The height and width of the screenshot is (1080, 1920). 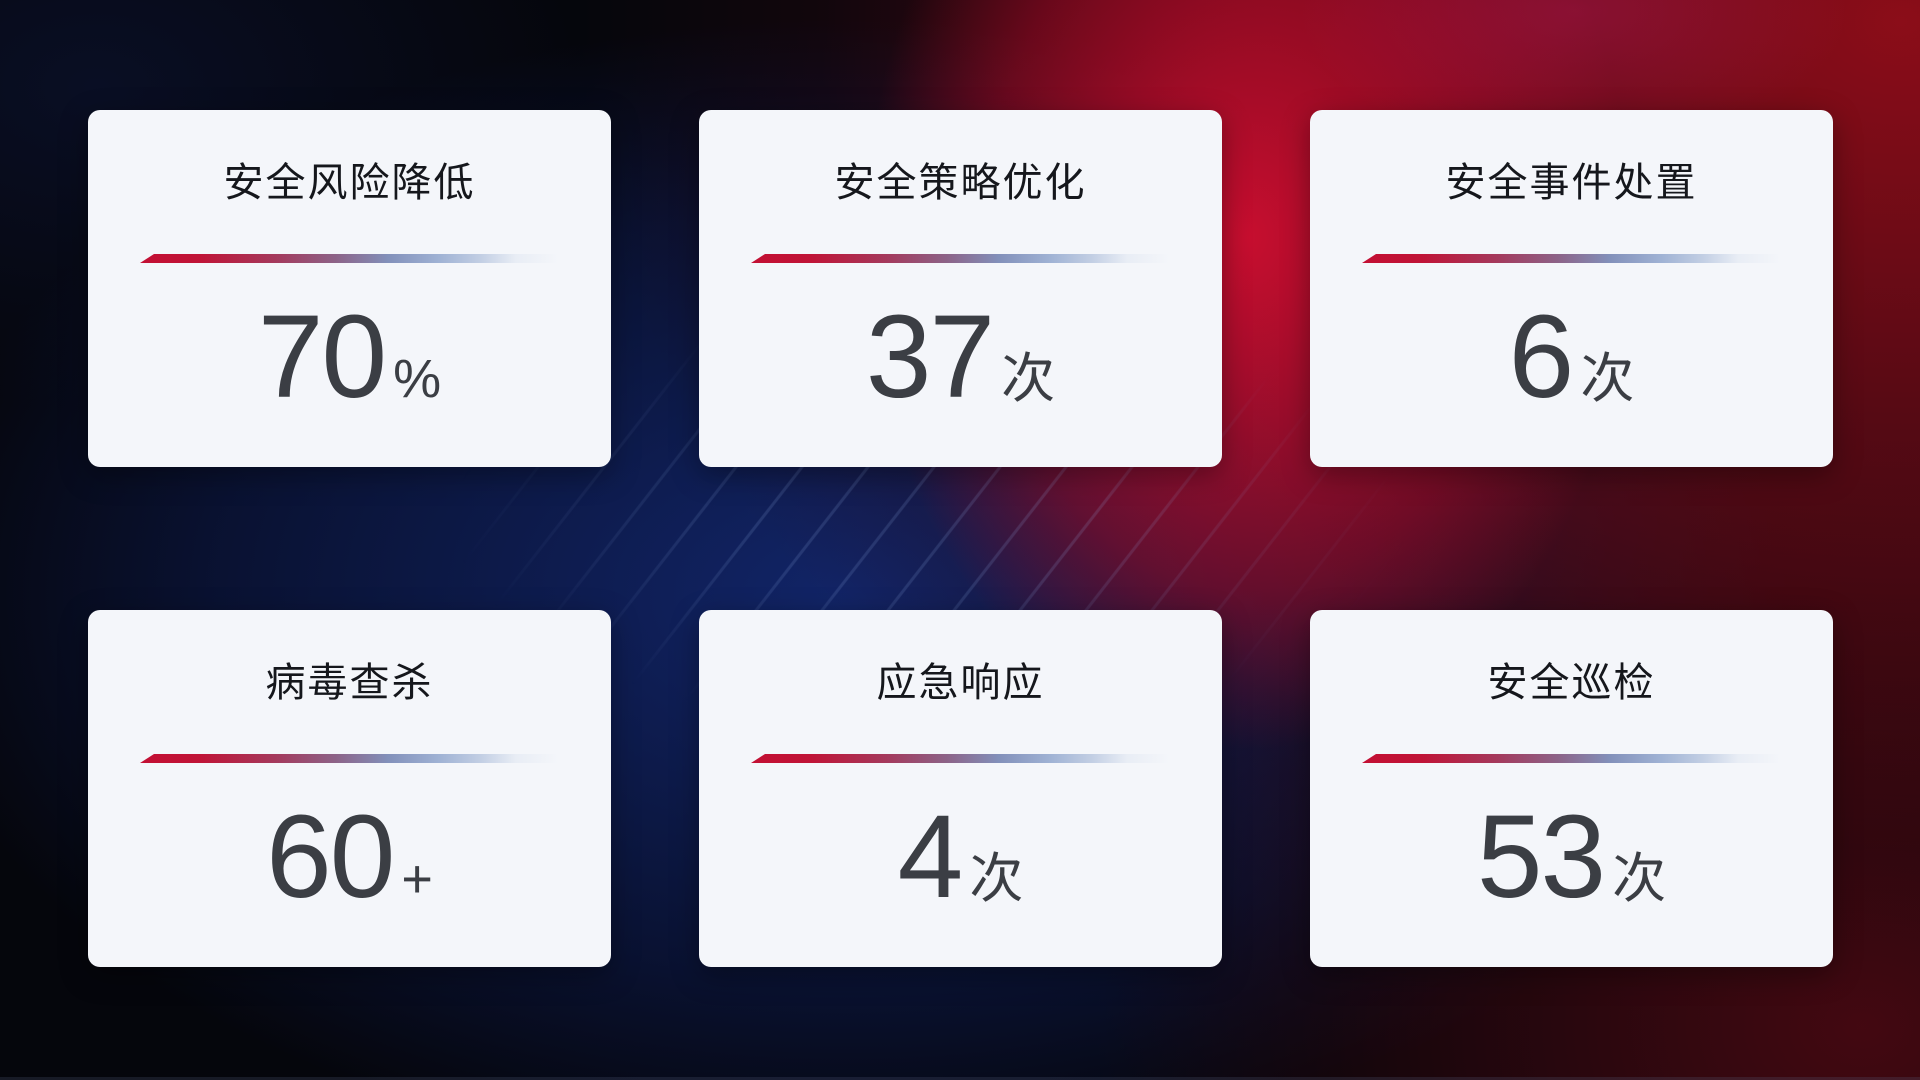 I want to click on stat-card-virus-scan: 病毒查杀 60 +, so click(x=349, y=788).